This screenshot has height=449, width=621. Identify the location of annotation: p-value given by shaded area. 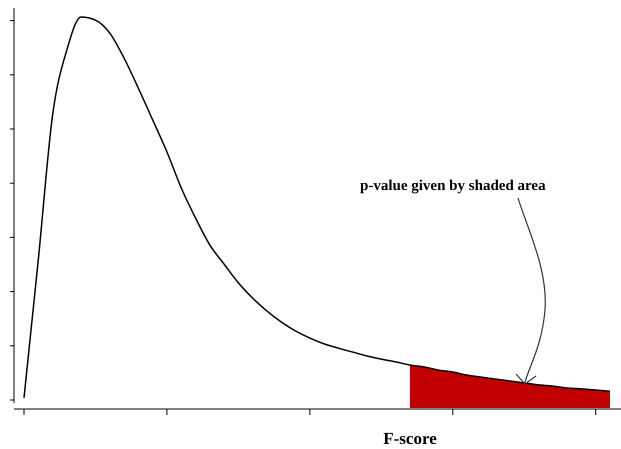
(453, 186).